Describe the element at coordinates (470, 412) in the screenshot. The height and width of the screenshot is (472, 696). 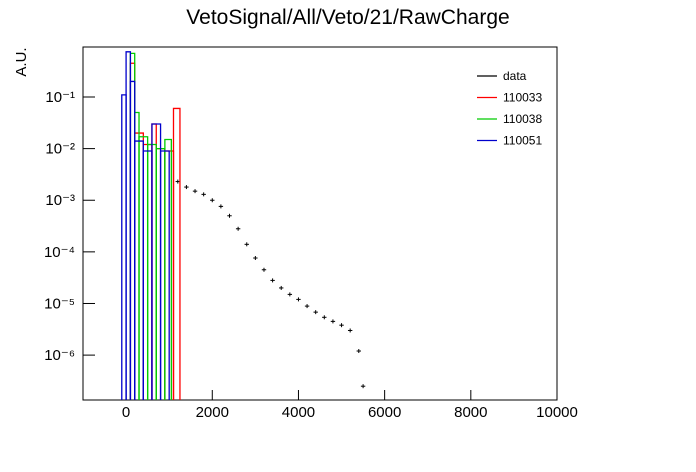
I see `x-tick-label: 8000` at that location.